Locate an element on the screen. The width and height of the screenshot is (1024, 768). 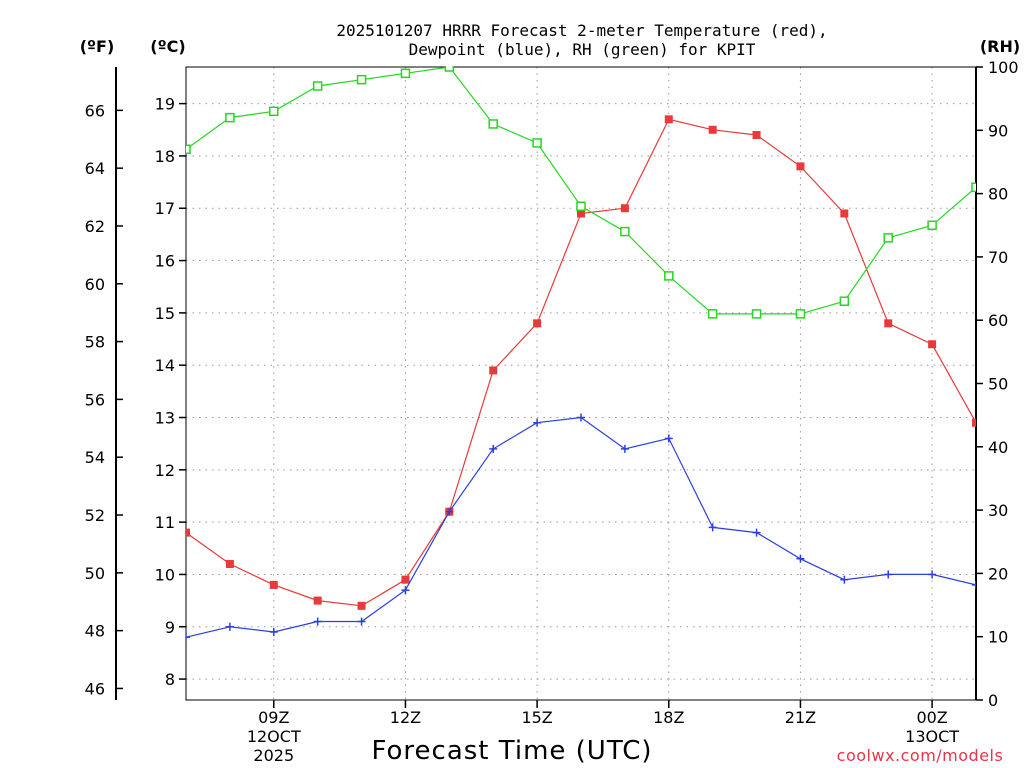
x-tick-date-label: 13OCT is located at coordinates (932, 736).